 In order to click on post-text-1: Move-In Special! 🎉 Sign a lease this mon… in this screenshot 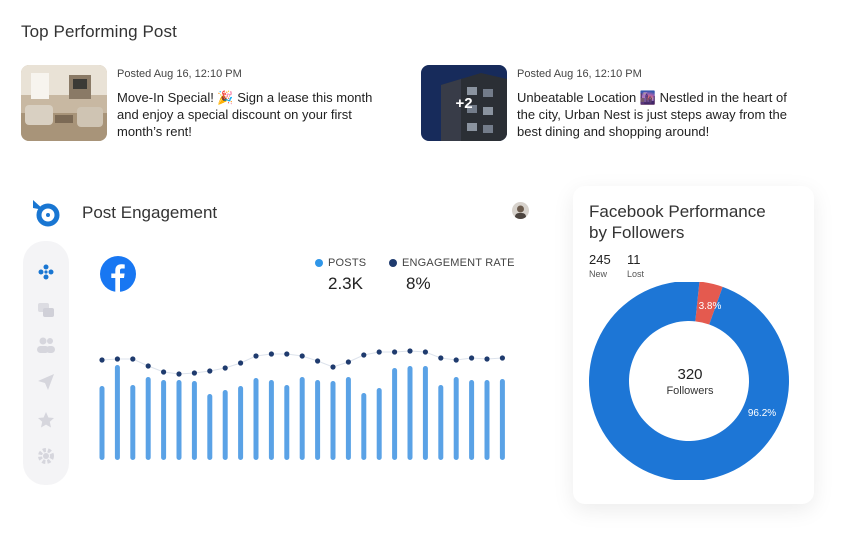, I will do `click(245, 114)`.